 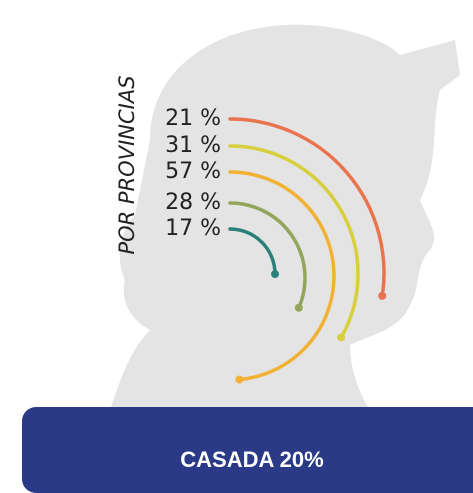 What do you see at coordinates (193, 145) in the screenshot?
I see `value-label: 31 %` at bounding box center [193, 145].